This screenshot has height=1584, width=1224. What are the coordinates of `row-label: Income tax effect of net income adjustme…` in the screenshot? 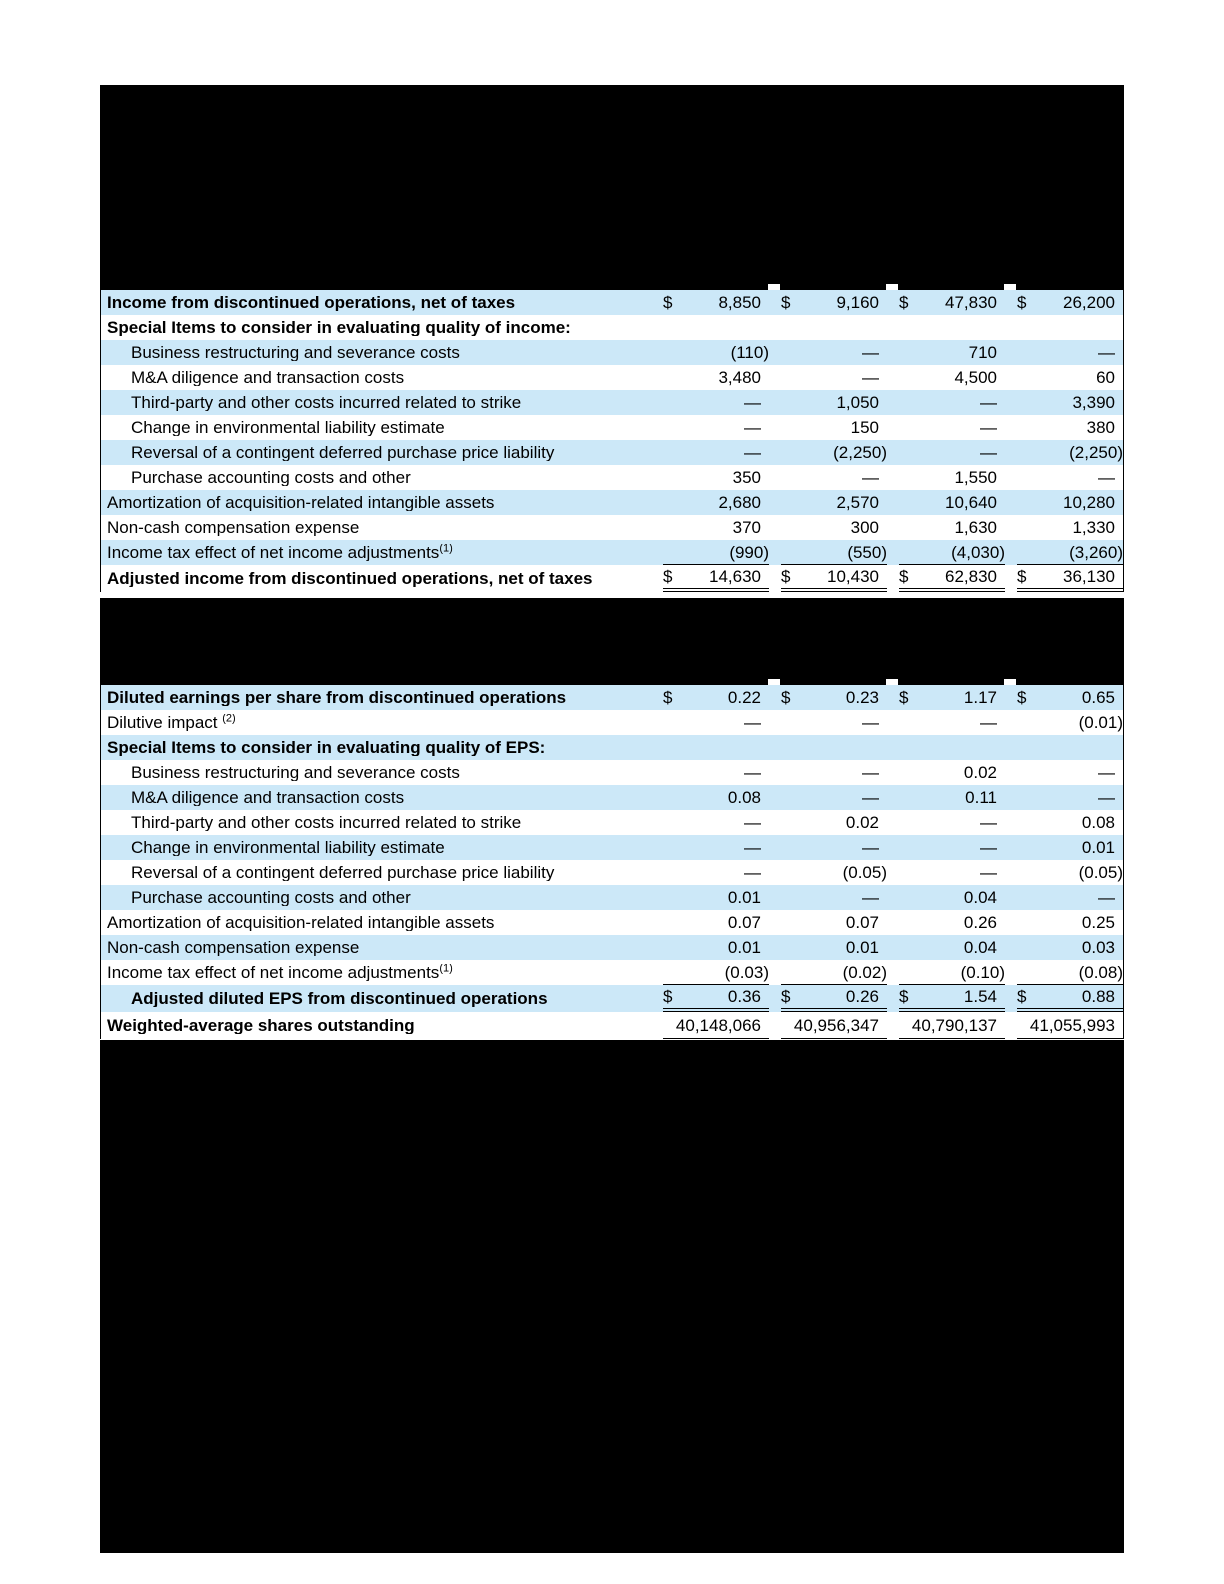 It's located at (376, 972).